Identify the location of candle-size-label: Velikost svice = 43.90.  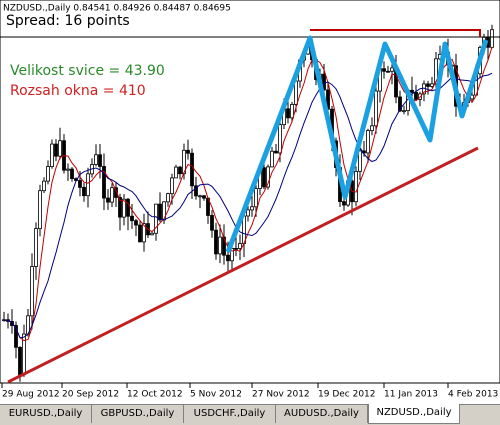
(87, 71).